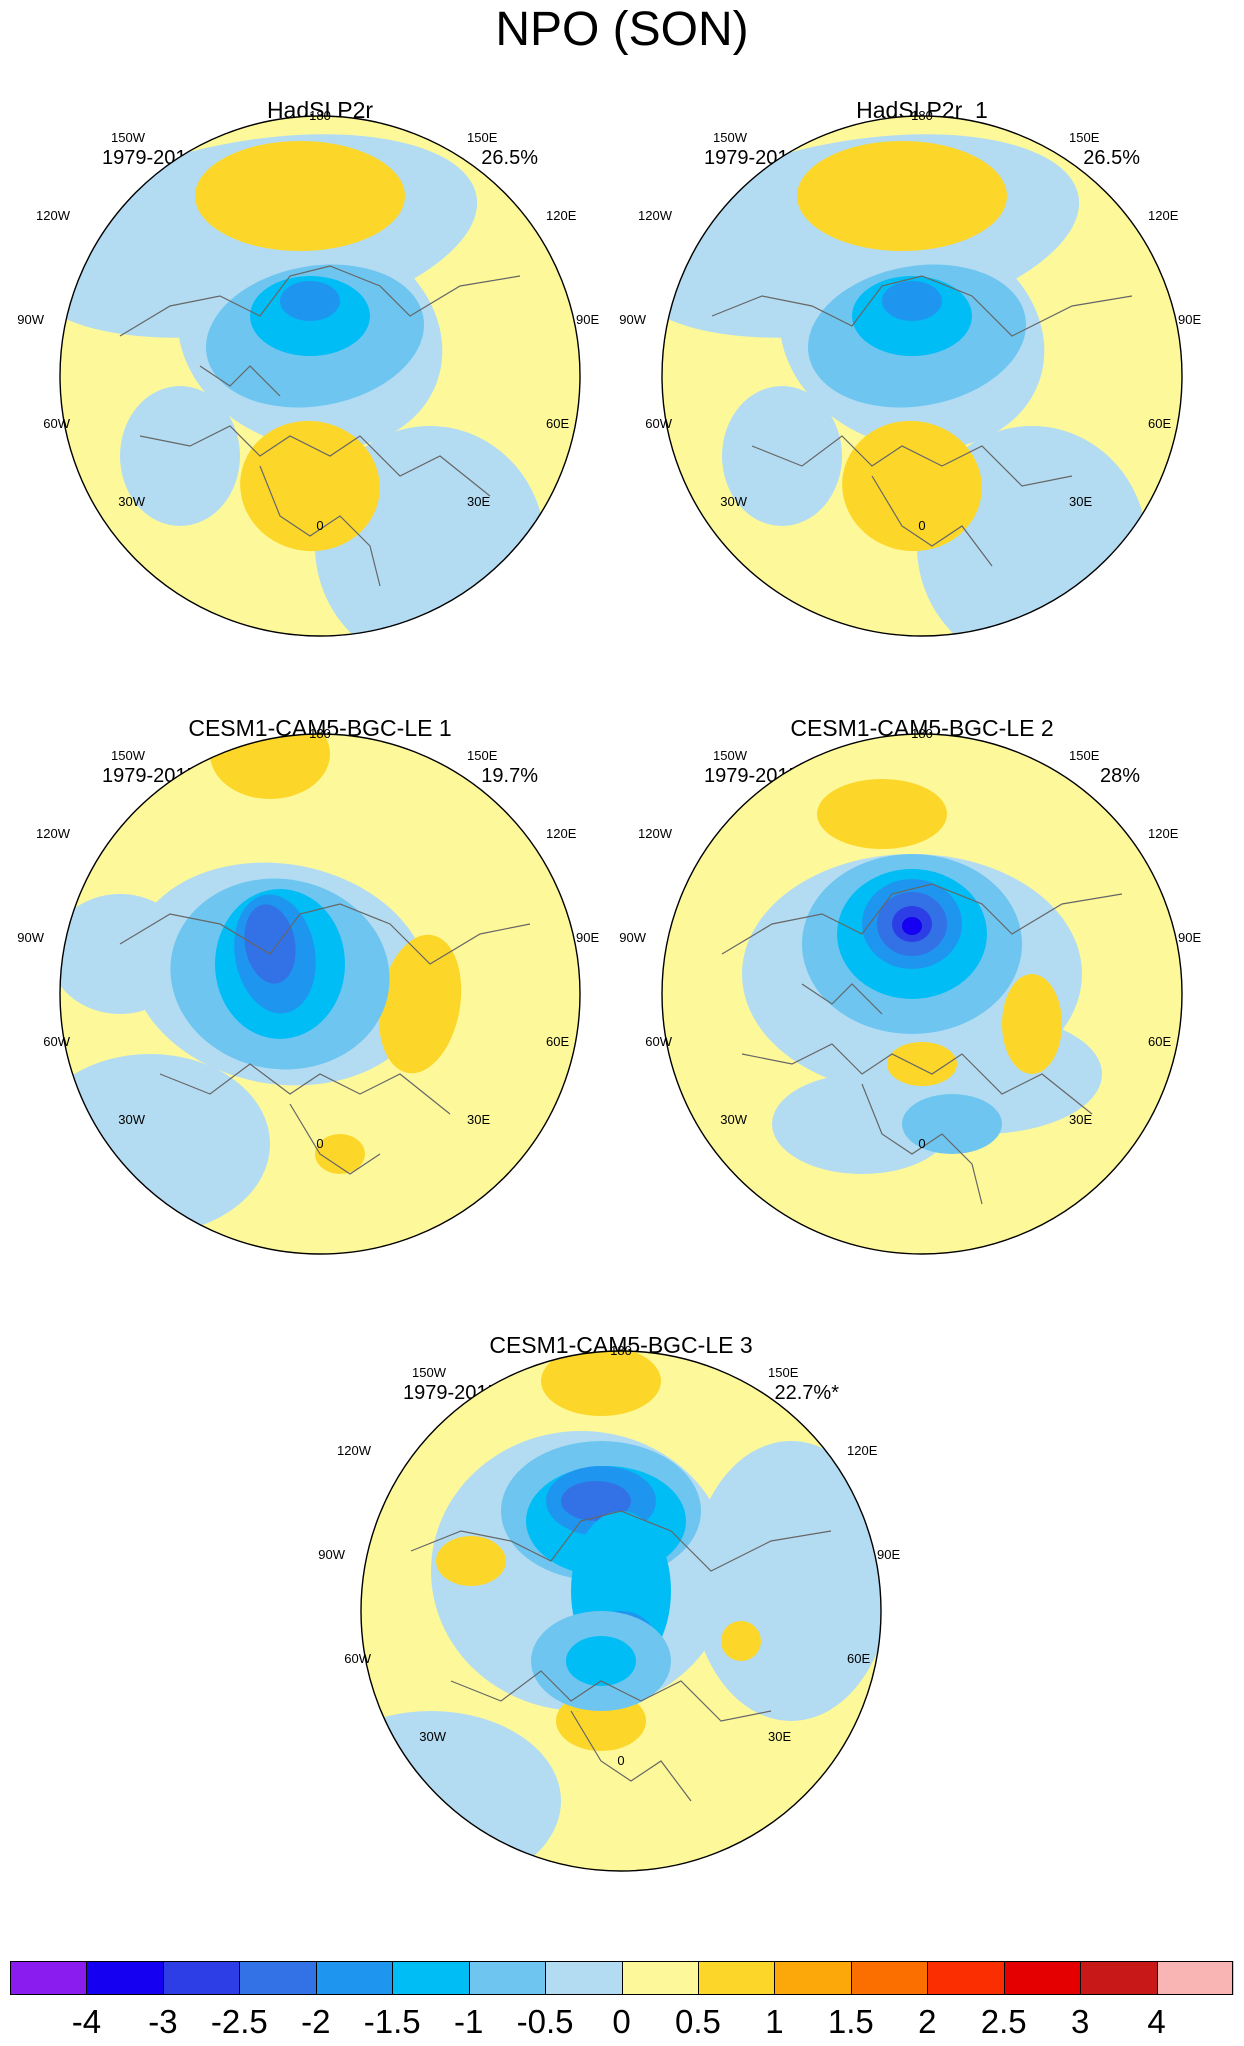  What do you see at coordinates (807, 1393) in the screenshot?
I see `panel-variance: 22.7%*` at bounding box center [807, 1393].